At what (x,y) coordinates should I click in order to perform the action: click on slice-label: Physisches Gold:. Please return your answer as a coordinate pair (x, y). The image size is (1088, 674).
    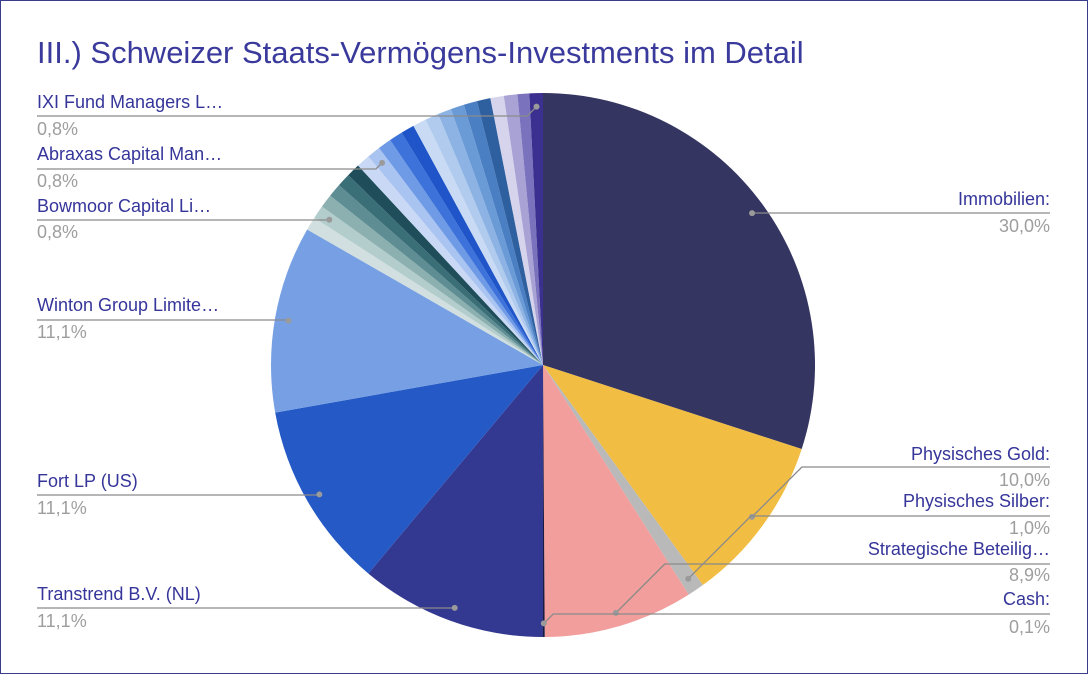
    Looking at the image, I should click on (980, 454).